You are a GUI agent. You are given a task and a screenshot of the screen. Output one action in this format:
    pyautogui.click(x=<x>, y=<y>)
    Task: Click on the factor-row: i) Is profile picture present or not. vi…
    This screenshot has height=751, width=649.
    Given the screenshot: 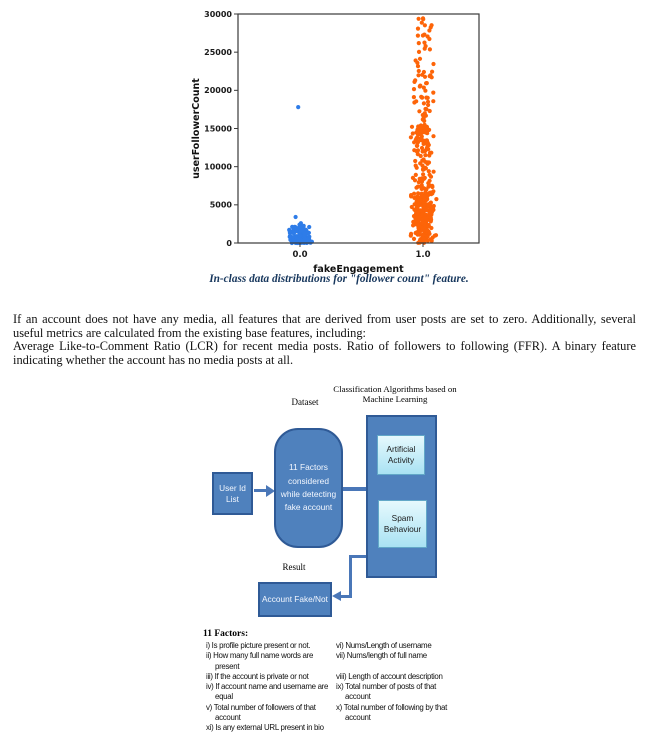 What is the action you would take?
    pyautogui.click(x=337, y=646)
    